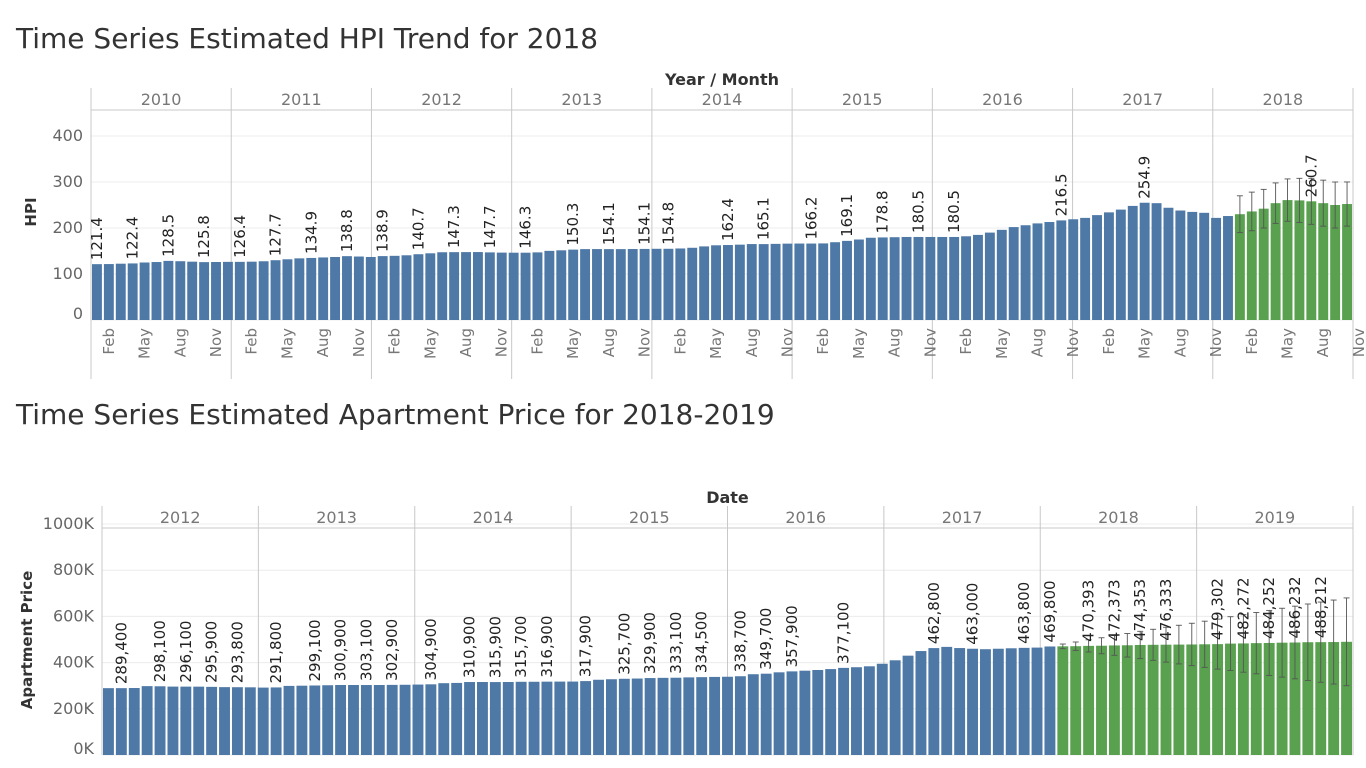 The image size is (1366, 768). Describe the element at coordinates (392, 650) in the screenshot. I see `data-label: 302,900` at that location.